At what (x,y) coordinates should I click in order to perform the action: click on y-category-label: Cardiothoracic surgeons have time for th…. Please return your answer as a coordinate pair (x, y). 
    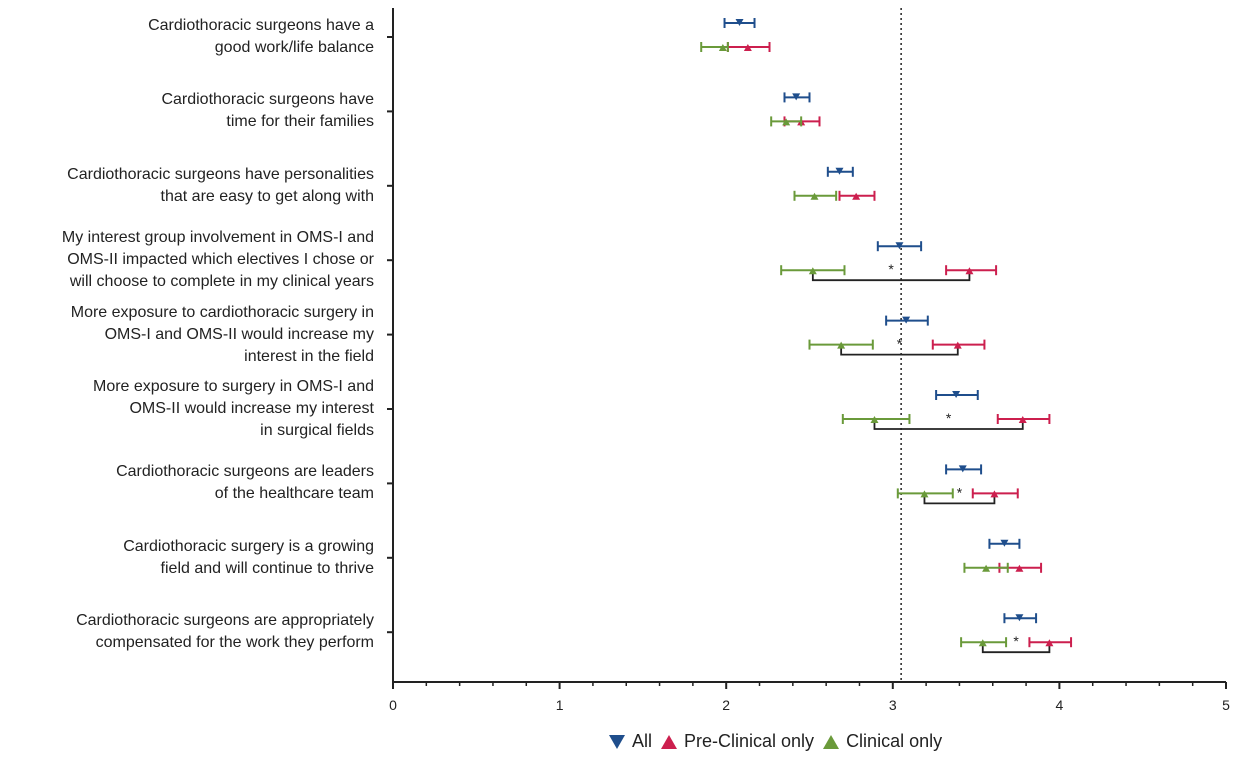
    Looking at the image, I should click on (267, 111).